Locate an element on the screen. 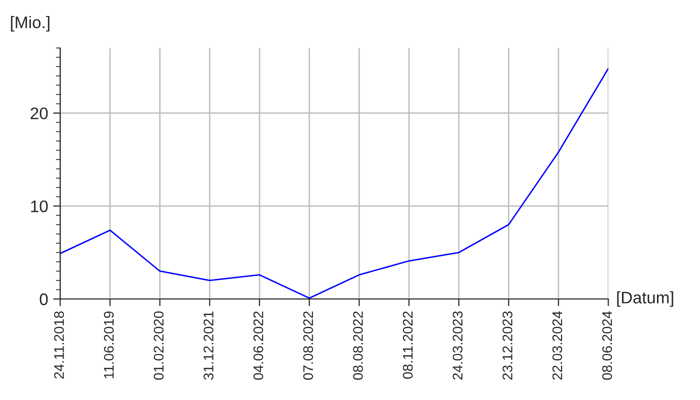 Image resolution: width=700 pixels, height=400 pixels. x-tick-label: 01.02.2020 is located at coordinates (159, 345).